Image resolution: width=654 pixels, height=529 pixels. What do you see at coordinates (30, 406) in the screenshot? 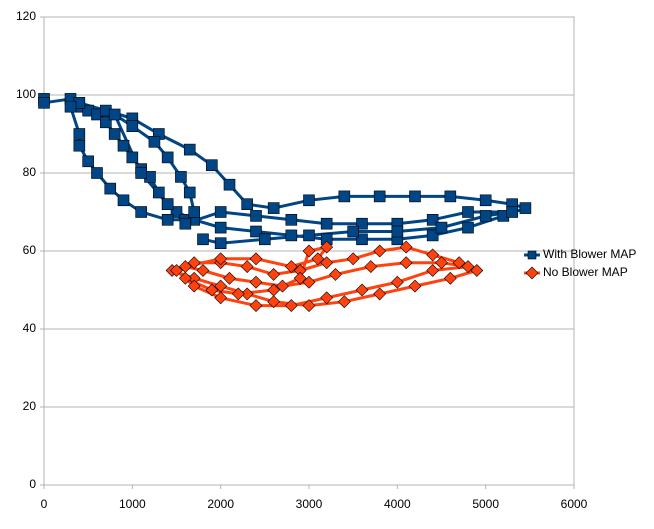
I see `y-tick-label: 20` at bounding box center [30, 406].